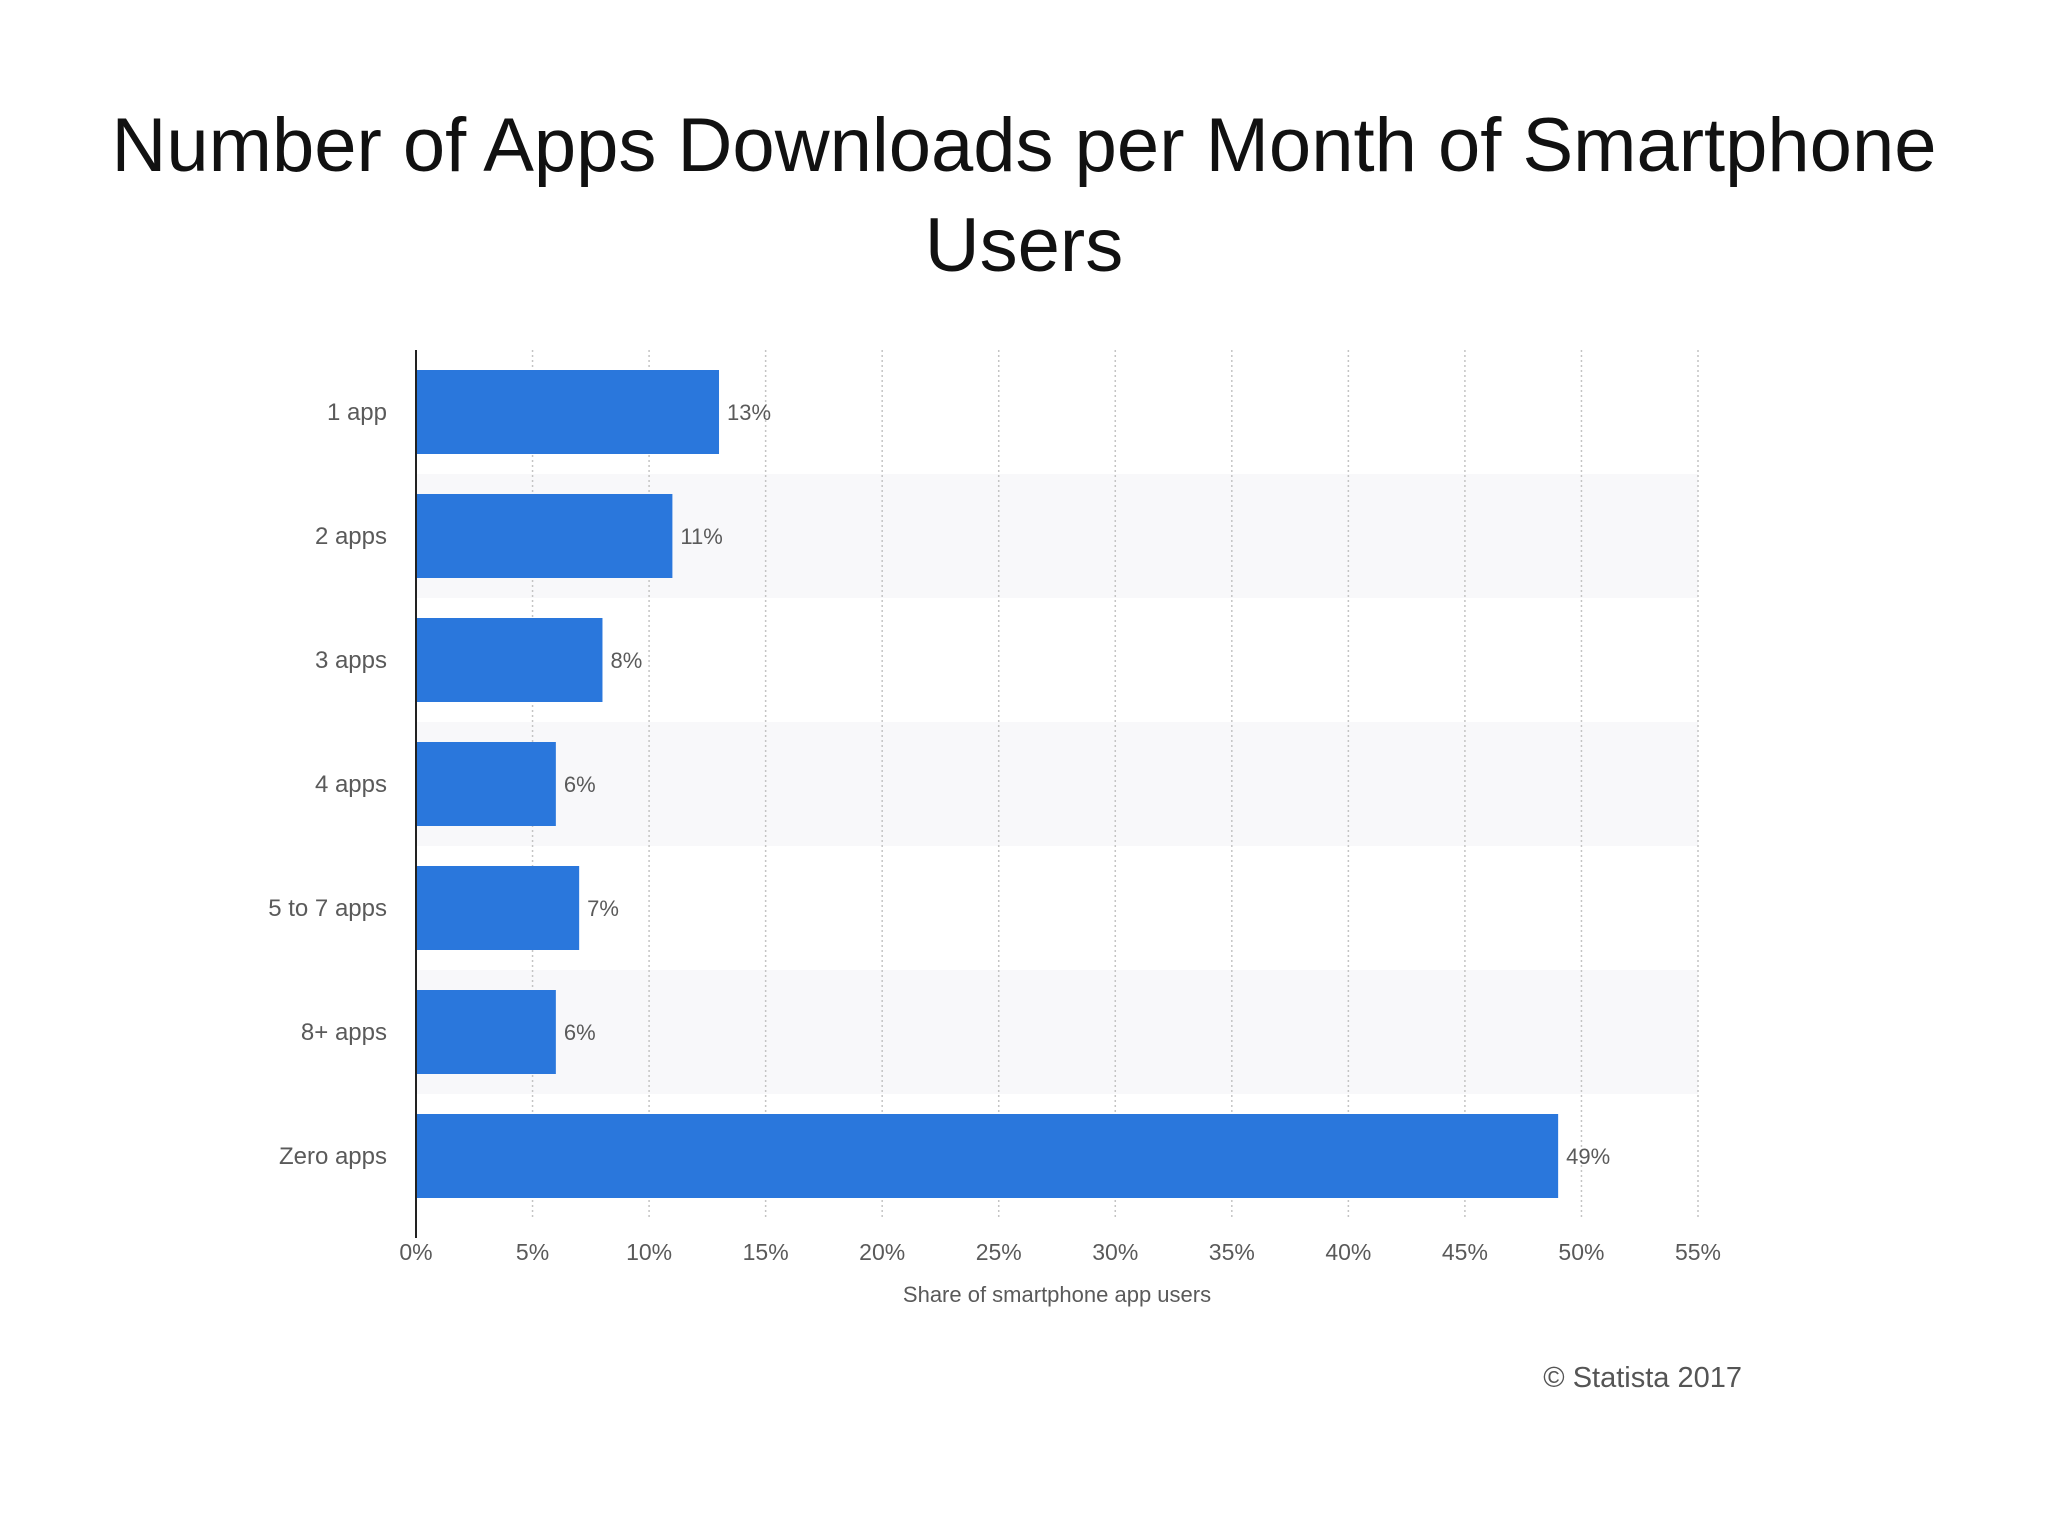  Describe the element at coordinates (603, 908) in the screenshot. I see `data-label: 7%` at that location.